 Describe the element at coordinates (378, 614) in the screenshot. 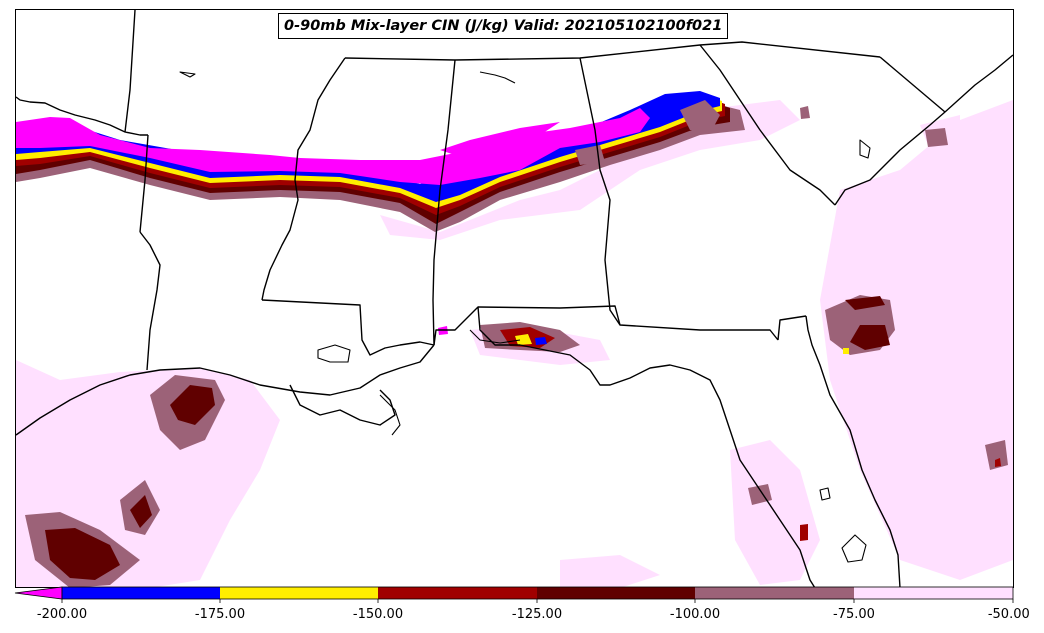

I see `colorbar-tick-label: -150.00` at that location.